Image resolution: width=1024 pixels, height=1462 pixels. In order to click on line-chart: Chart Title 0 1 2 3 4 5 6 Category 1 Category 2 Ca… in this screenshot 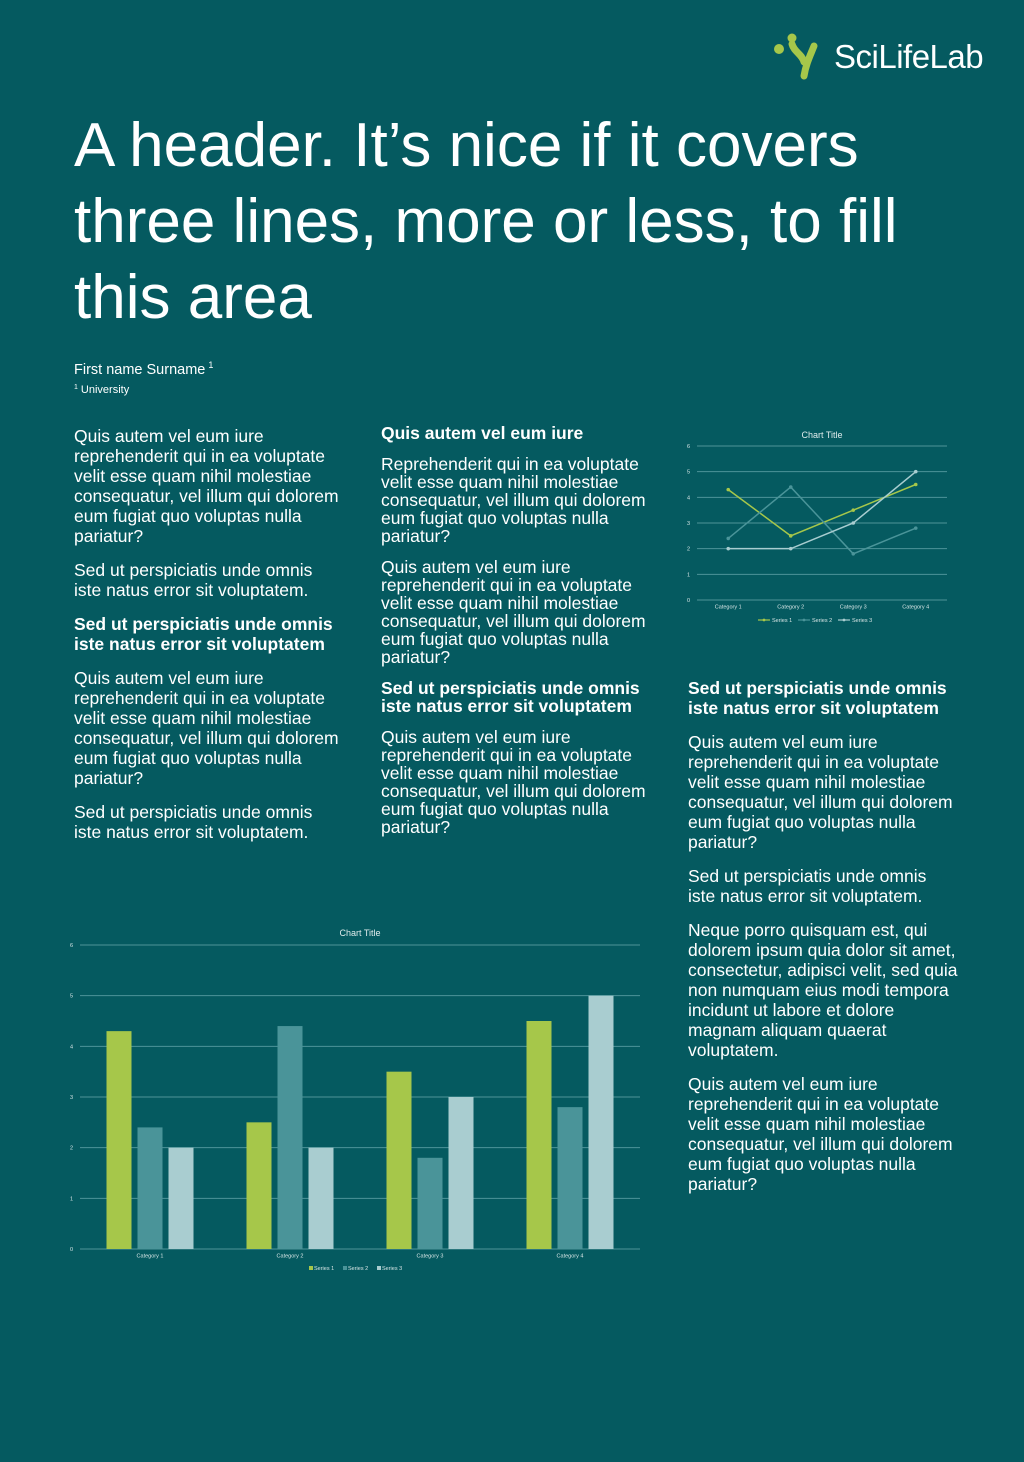, I will do `click(817, 527)`.